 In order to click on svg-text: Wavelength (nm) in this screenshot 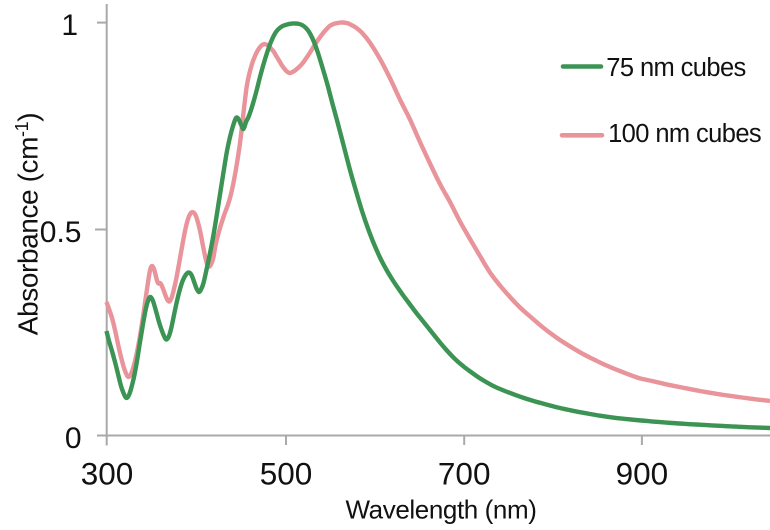, I will do `click(441, 510)`.